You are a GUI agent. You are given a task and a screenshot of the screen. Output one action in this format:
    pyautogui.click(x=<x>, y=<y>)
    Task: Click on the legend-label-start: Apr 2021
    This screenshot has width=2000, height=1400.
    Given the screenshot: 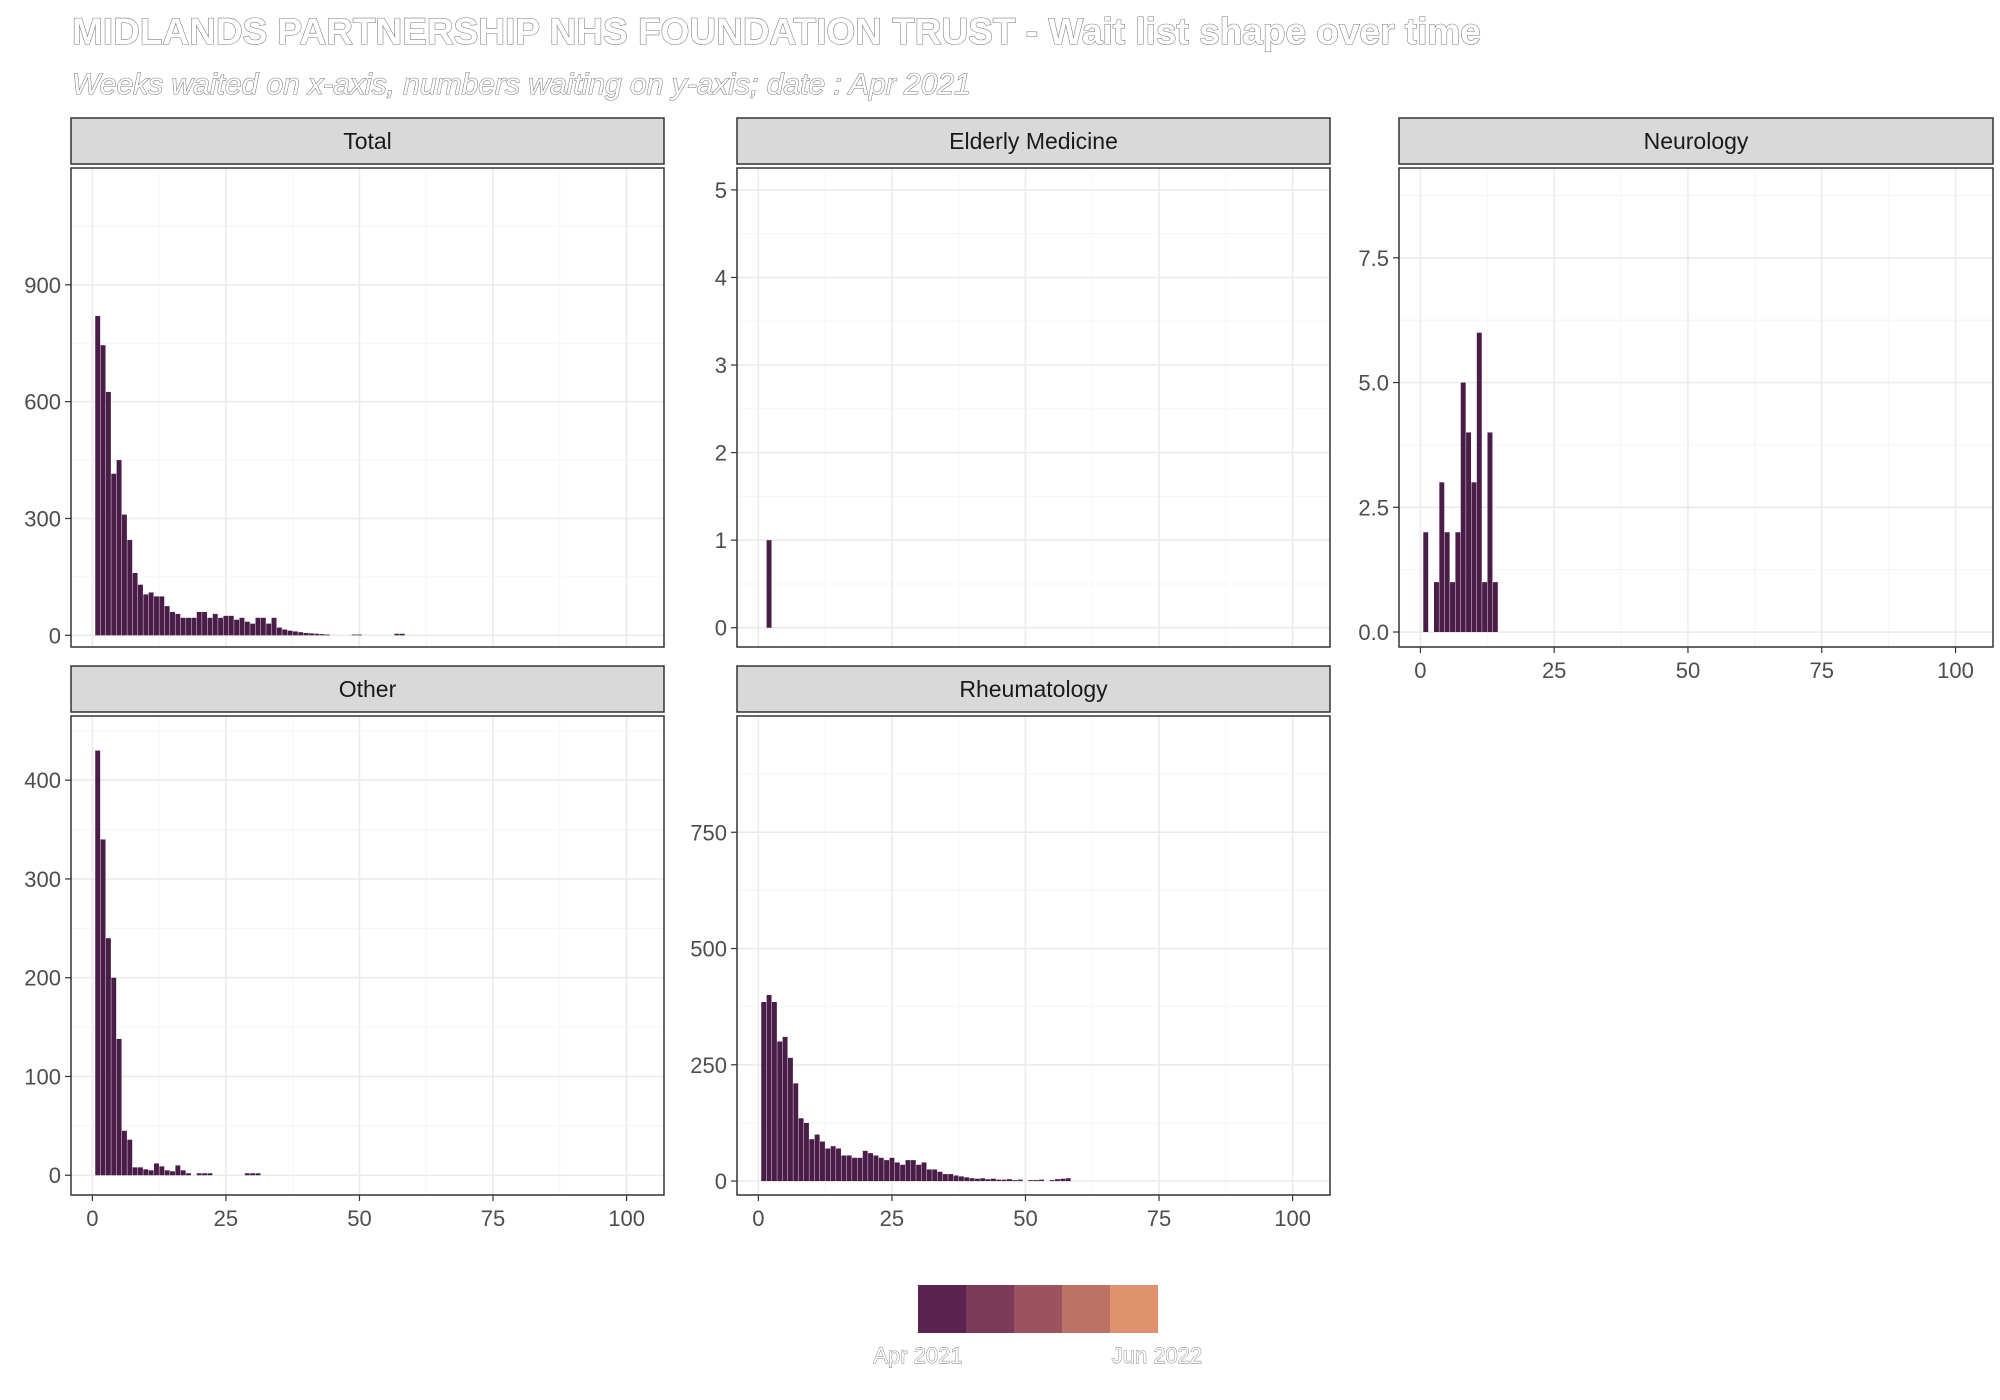 What is the action you would take?
    pyautogui.click(x=917, y=1355)
    